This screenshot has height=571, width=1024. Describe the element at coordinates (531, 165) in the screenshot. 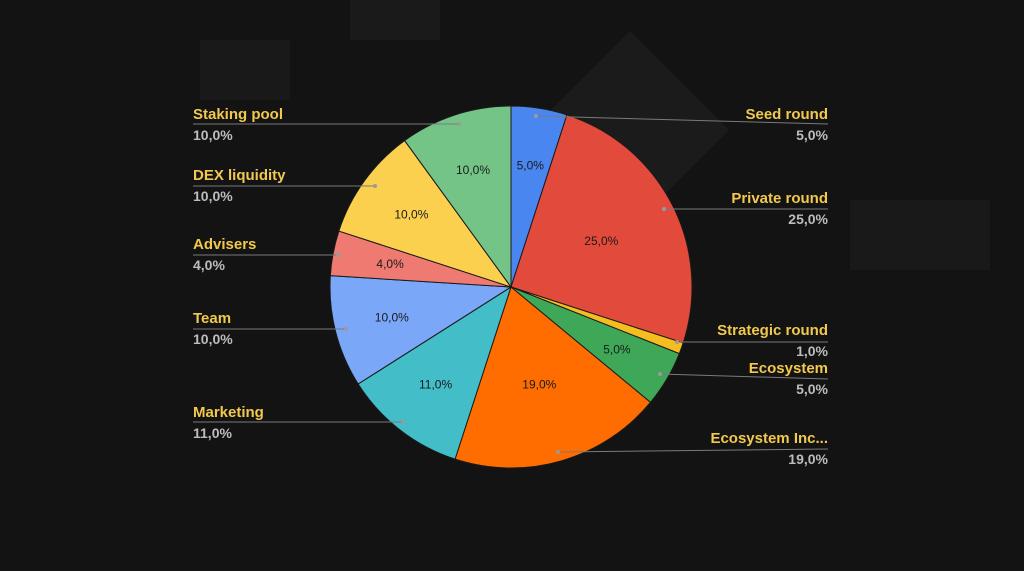

I see `slice-inner-label-seed-round: 5,0%` at that location.